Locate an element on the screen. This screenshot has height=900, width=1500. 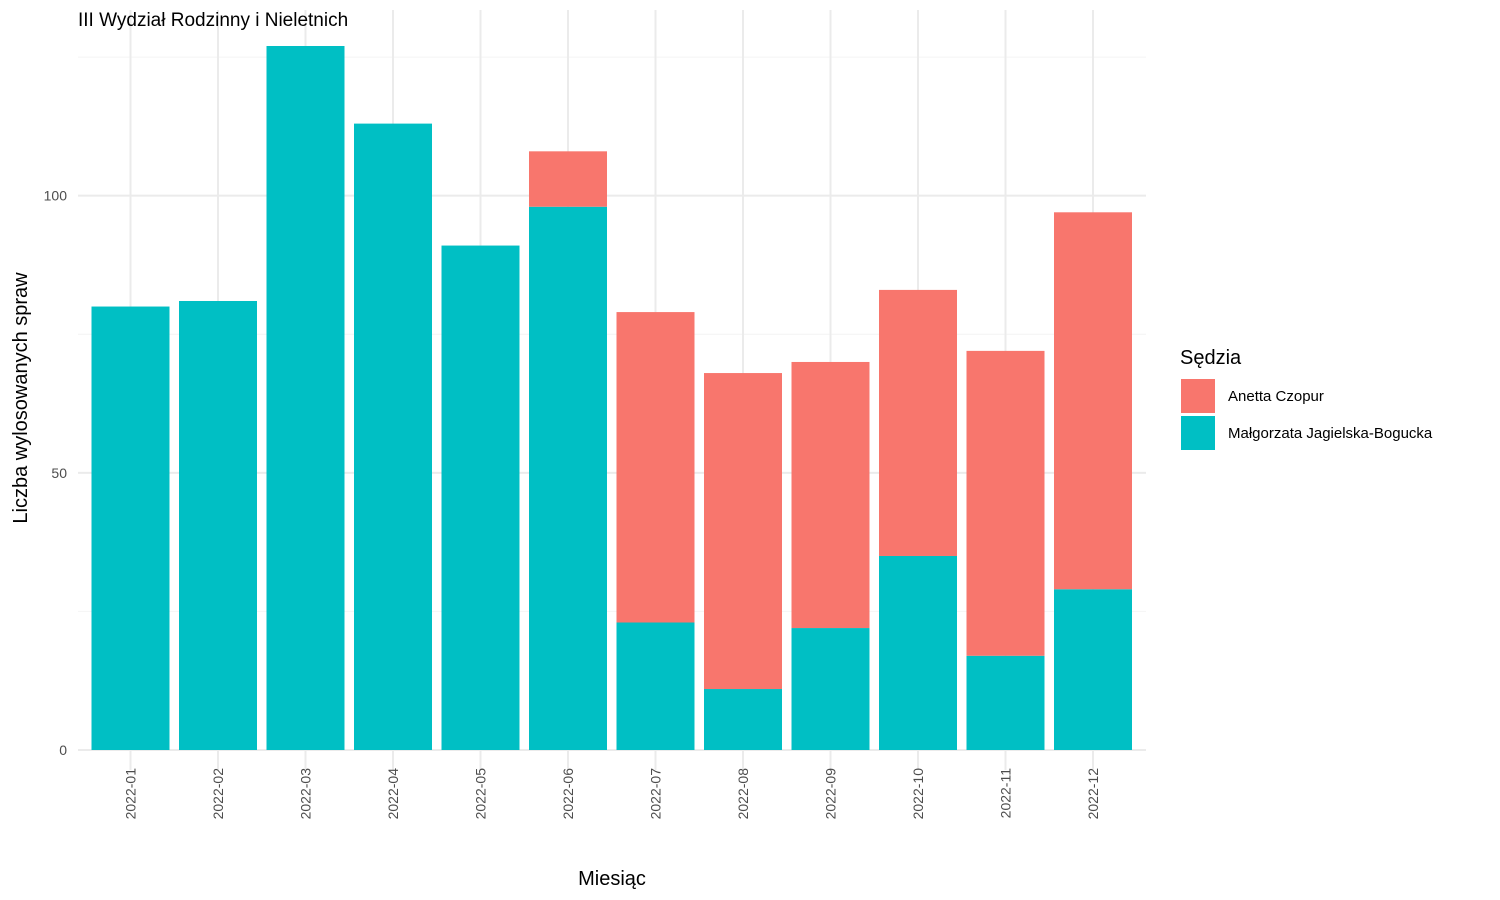
y-tick-label: 0 is located at coordinates (63, 750).